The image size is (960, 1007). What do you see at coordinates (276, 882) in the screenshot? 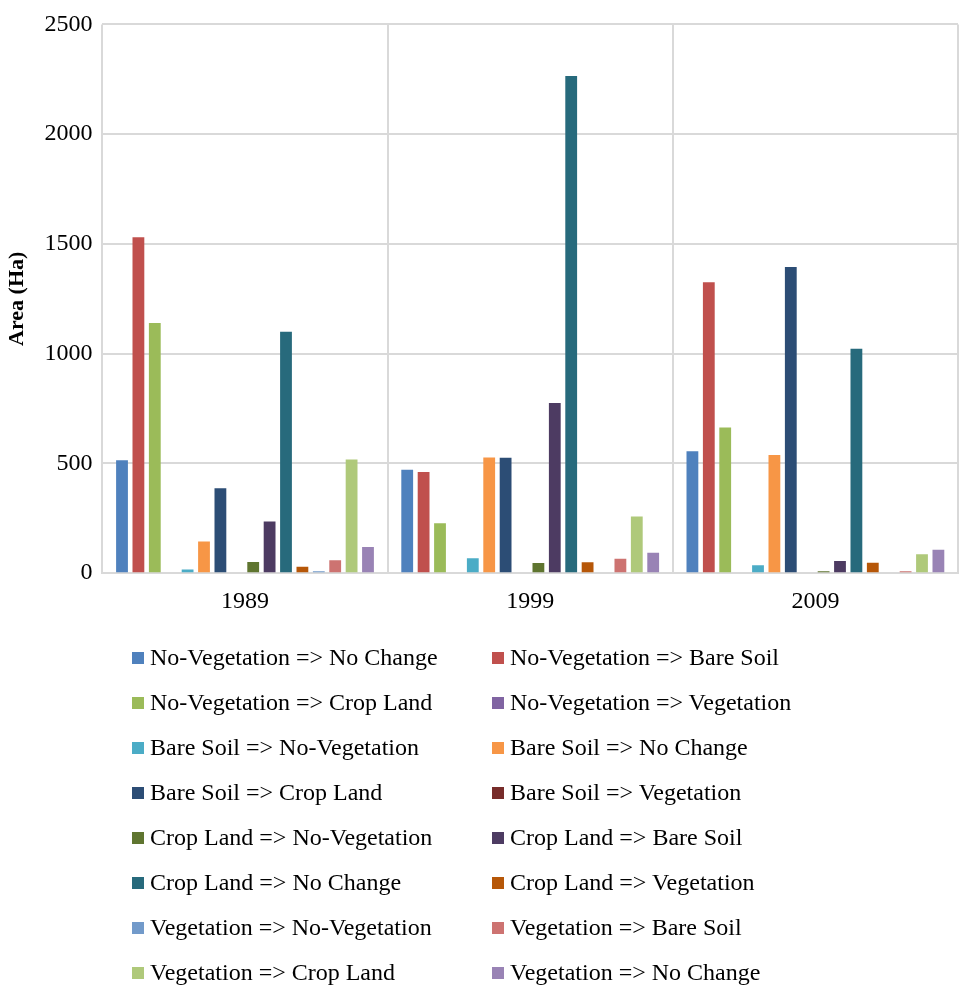
I see `legend-label: Crop Land => No Change` at bounding box center [276, 882].